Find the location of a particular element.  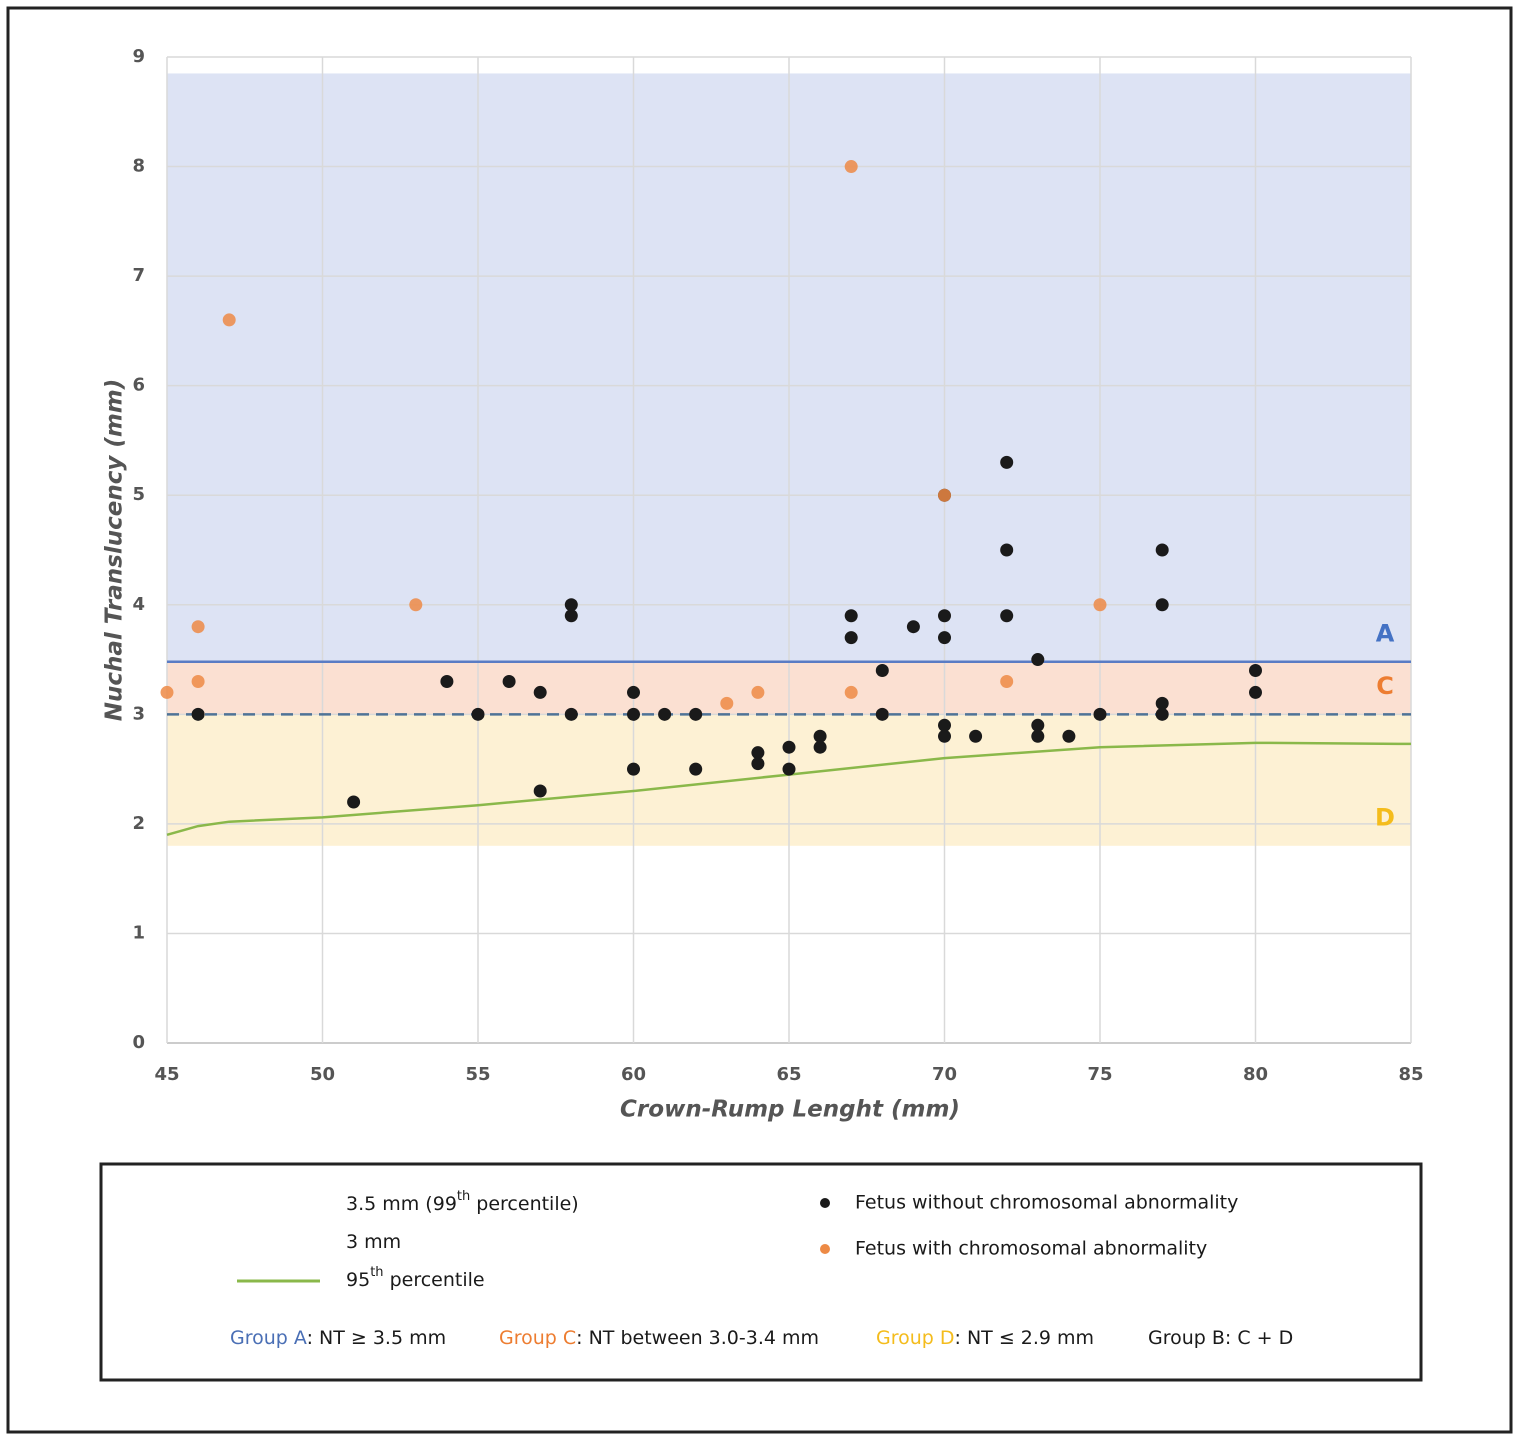

x-tick-label: 70 is located at coordinates (944, 1074).